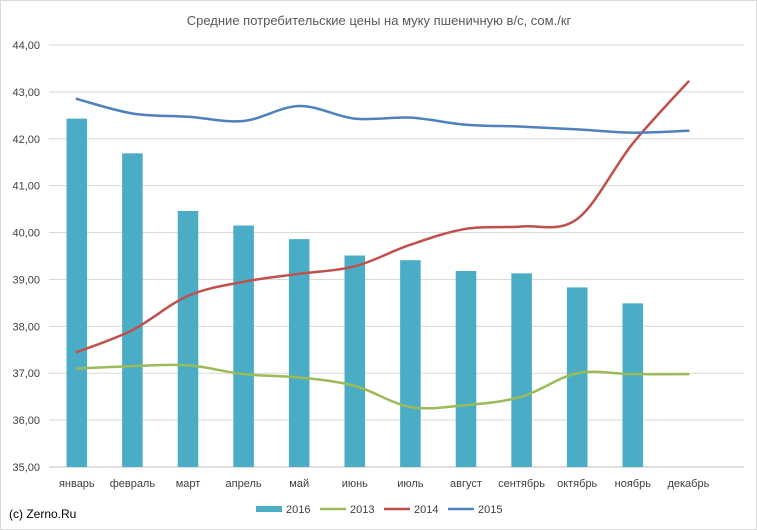 The height and width of the screenshot is (530, 757). What do you see at coordinates (299, 484) in the screenshot?
I see `x-tick-label: май` at bounding box center [299, 484].